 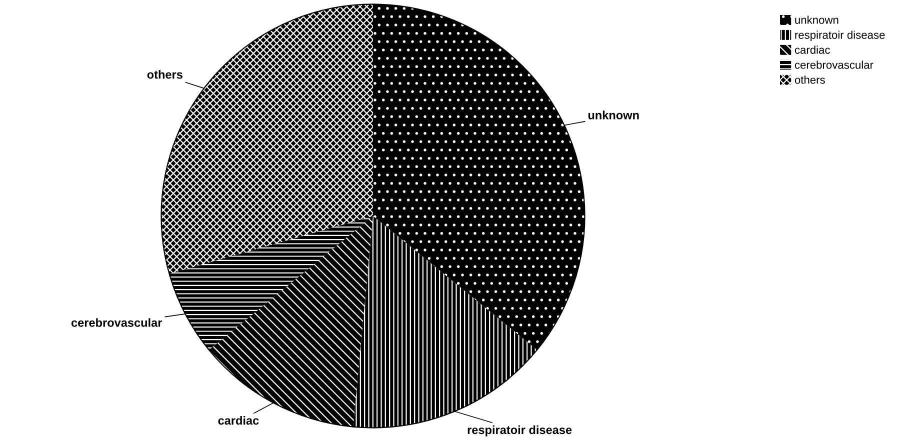 I want to click on legend-label: unknown, so click(x=816, y=20).